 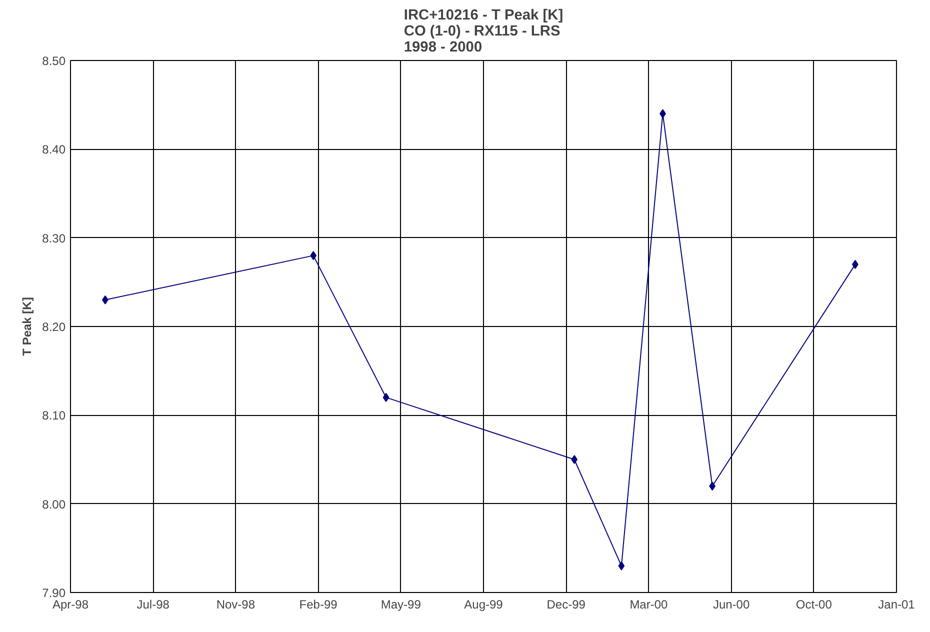 I want to click on y-tick-label: 8.10, so click(x=54, y=415).